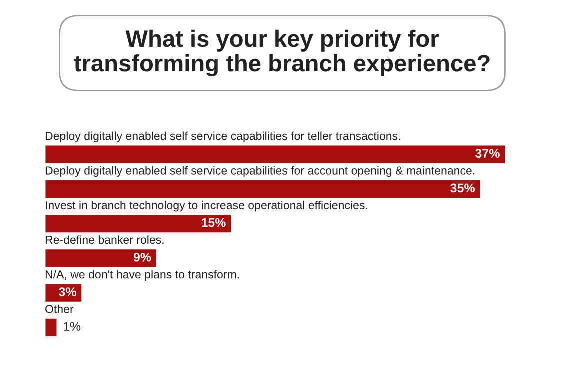 This screenshot has width=565, height=367. I want to click on data-label: 1%, so click(72, 326).